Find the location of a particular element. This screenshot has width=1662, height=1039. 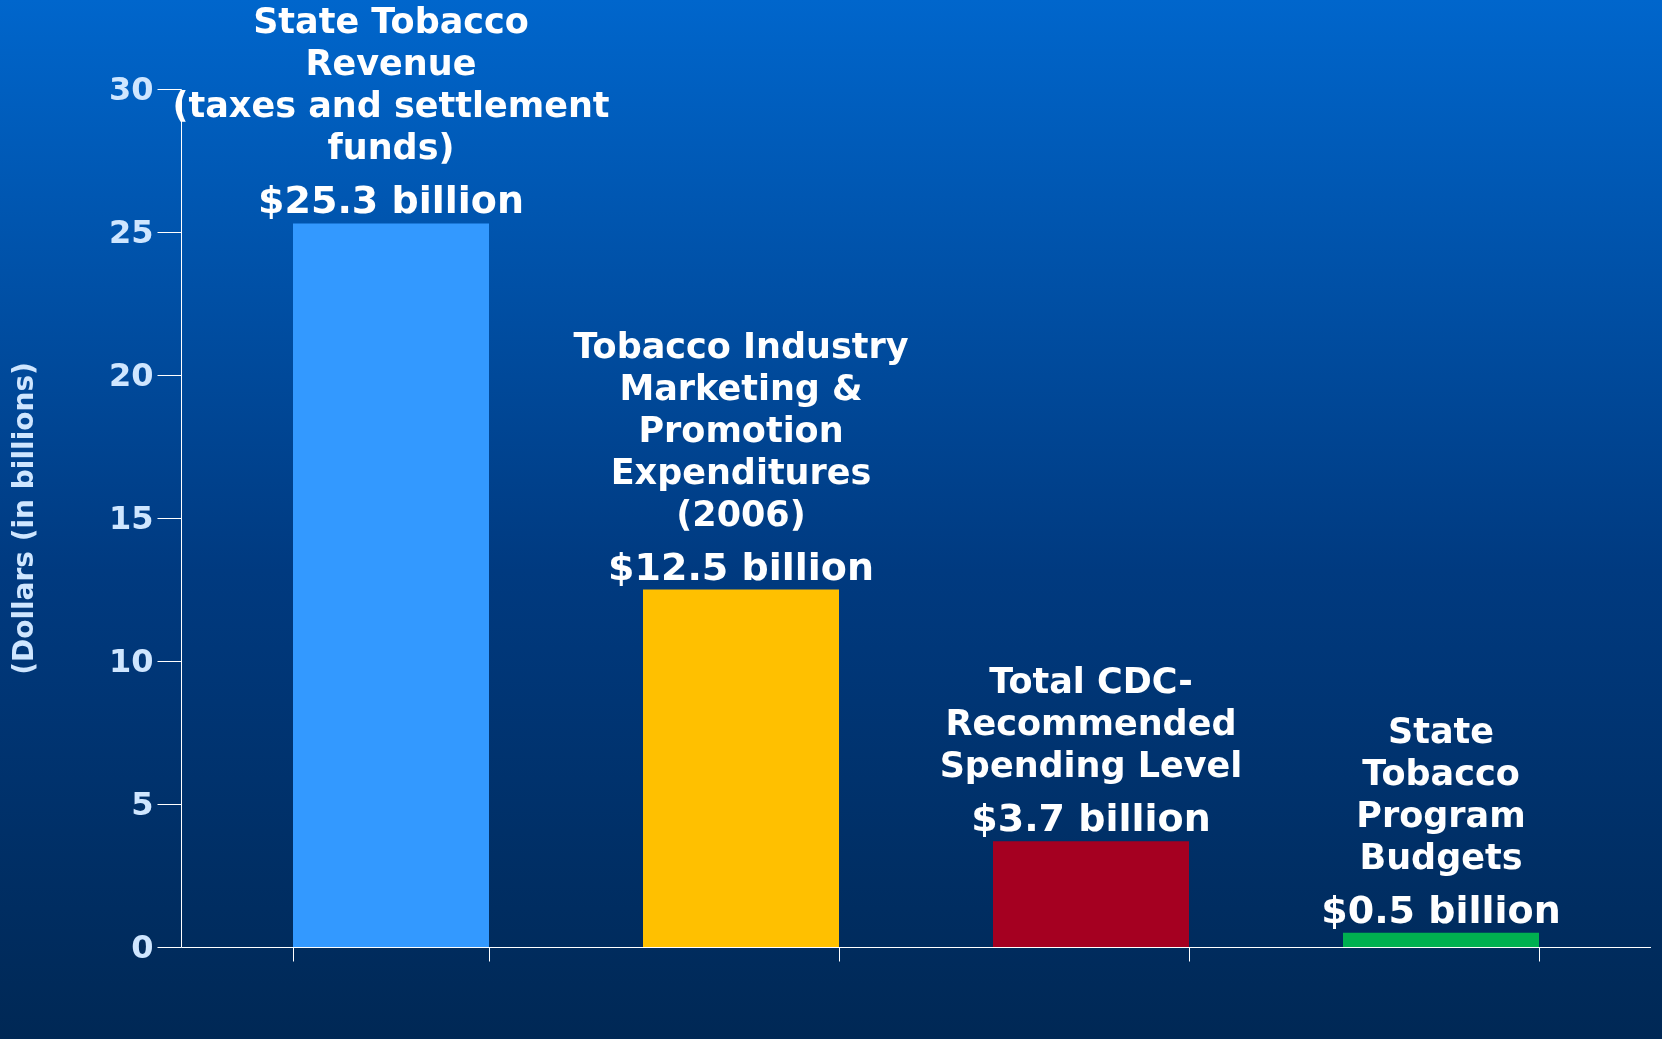

y-tick-label: 30 is located at coordinates (131, 88).